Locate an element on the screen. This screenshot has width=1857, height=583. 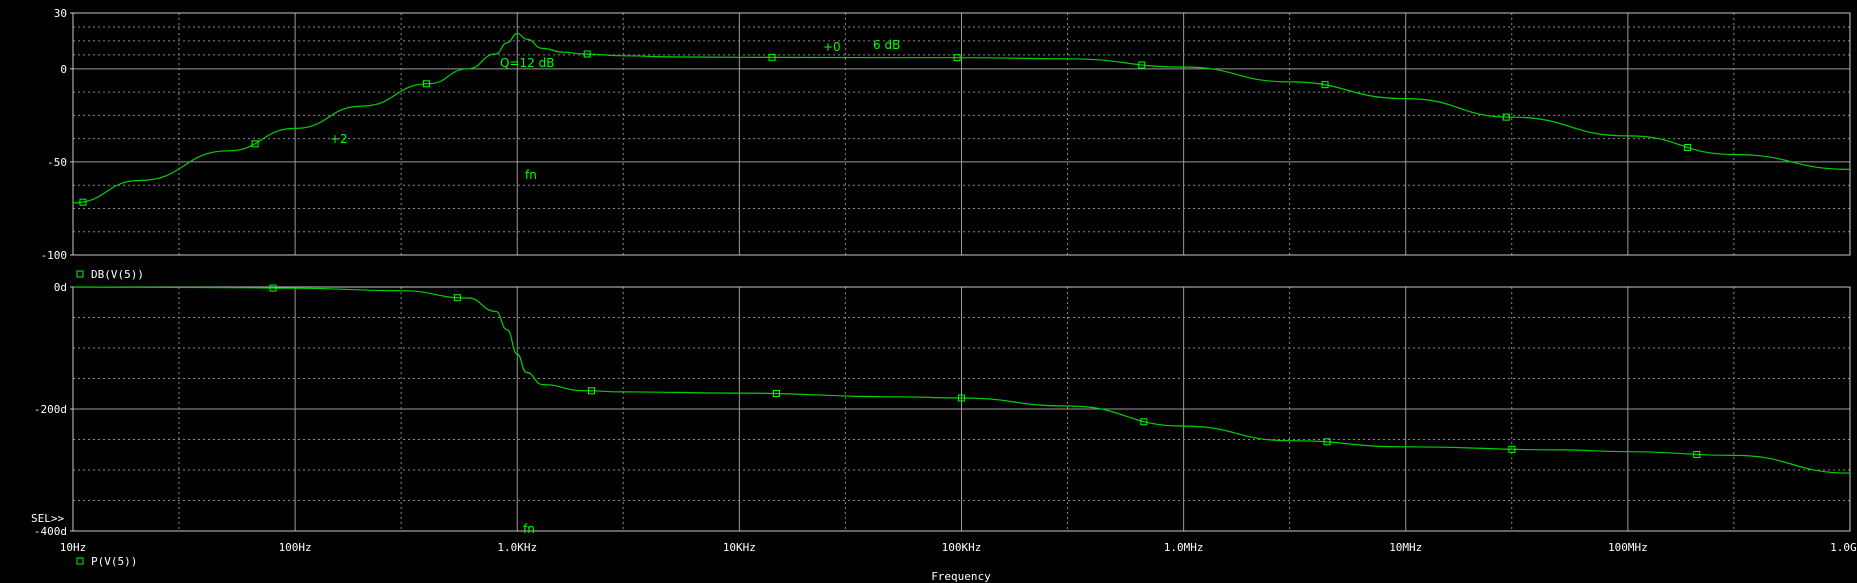
x-tick-label: 1.0KHz is located at coordinates (517, 547).